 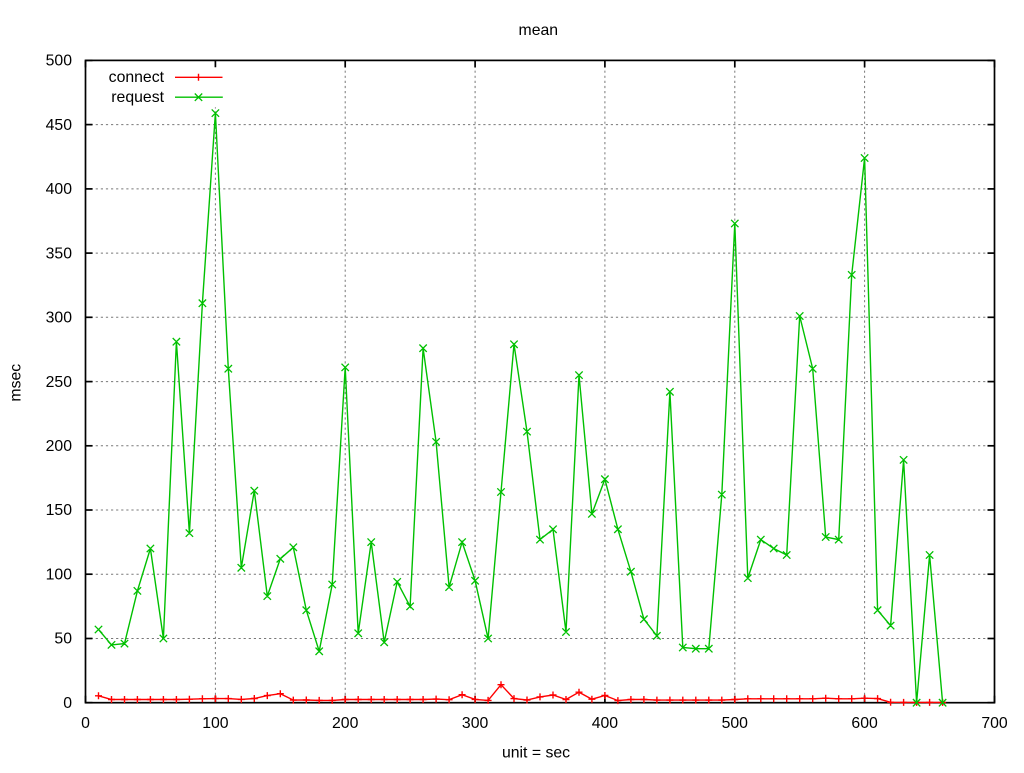 What do you see at coordinates (16, 383) in the screenshot?
I see `svg-text: msec` at bounding box center [16, 383].